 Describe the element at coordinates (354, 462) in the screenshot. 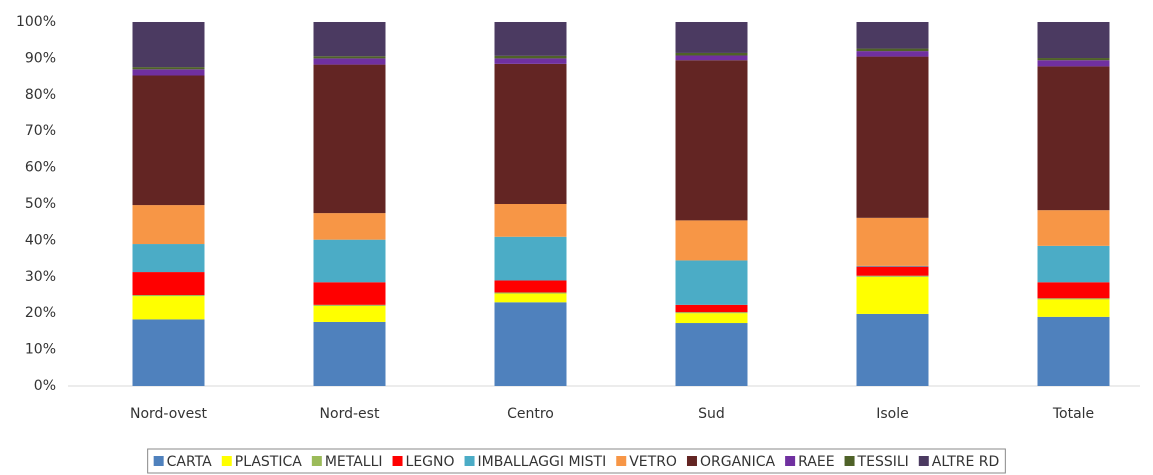

I see `legend-label: METALLI` at that location.